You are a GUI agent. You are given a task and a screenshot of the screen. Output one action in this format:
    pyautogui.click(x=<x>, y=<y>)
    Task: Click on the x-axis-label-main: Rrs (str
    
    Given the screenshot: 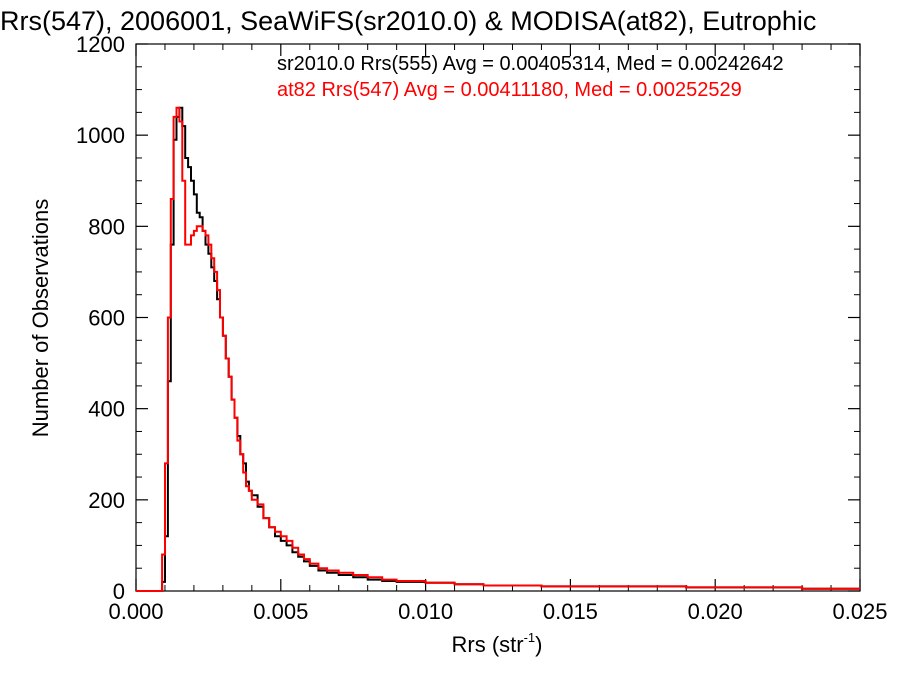 What is the action you would take?
    pyautogui.click(x=488, y=644)
    